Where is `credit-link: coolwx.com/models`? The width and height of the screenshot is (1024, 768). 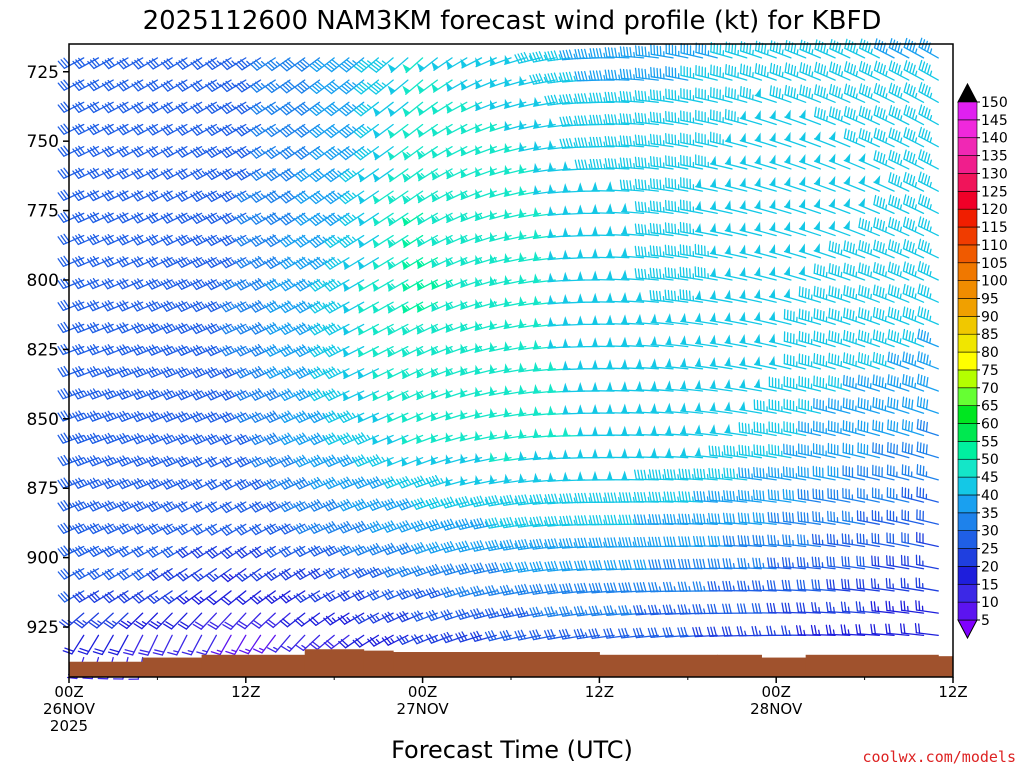
credit-link: coolwx.com/models is located at coordinates (939, 757).